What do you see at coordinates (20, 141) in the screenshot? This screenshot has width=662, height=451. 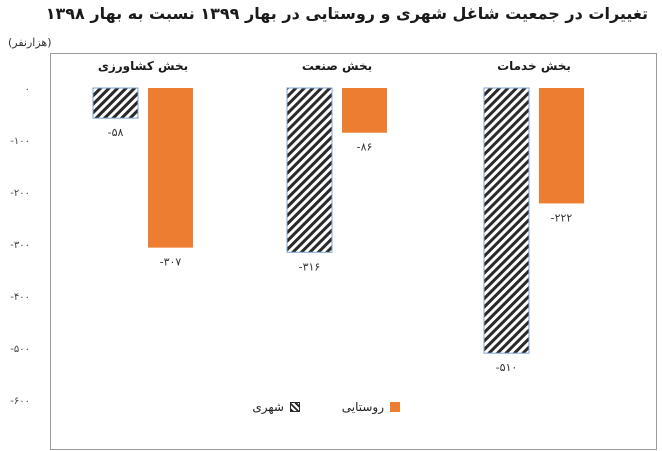 I see `y-tick-label: -۱۰۰` at bounding box center [20, 141].